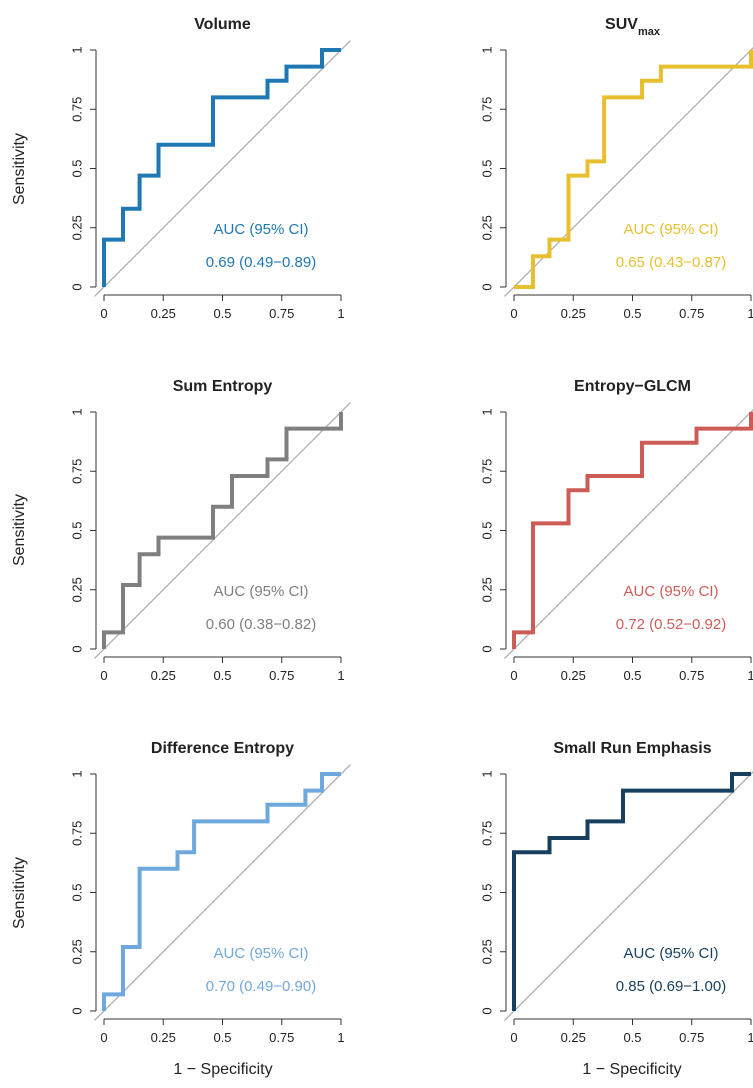 This screenshot has height=1088, width=753. Describe the element at coordinates (631, 1069) in the screenshot. I see `x-axis-label-right: 1 − Specificity` at that location.